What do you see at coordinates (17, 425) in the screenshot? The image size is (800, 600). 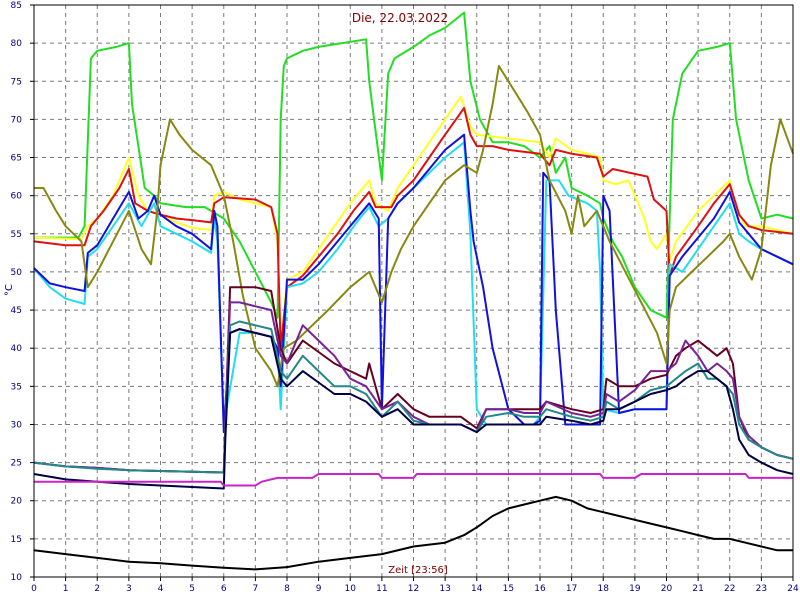 I see `y-tick-label: 30` at bounding box center [17, 425].